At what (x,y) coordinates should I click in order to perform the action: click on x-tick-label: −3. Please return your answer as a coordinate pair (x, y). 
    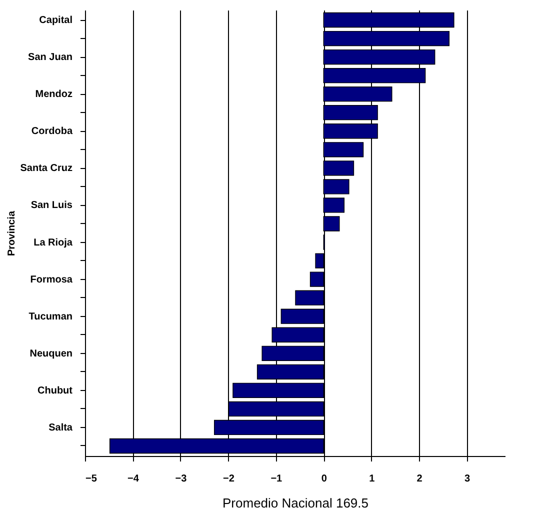
    Looking at the image, I should click on (181, 479).